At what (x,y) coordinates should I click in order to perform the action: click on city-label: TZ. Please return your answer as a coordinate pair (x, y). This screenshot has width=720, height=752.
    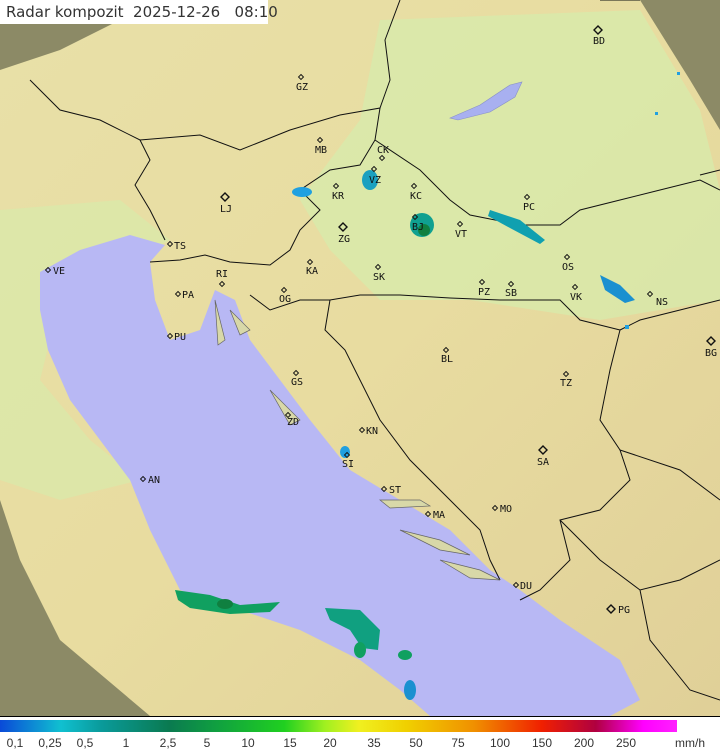
    Looking at the image, I should click on (566, 383).